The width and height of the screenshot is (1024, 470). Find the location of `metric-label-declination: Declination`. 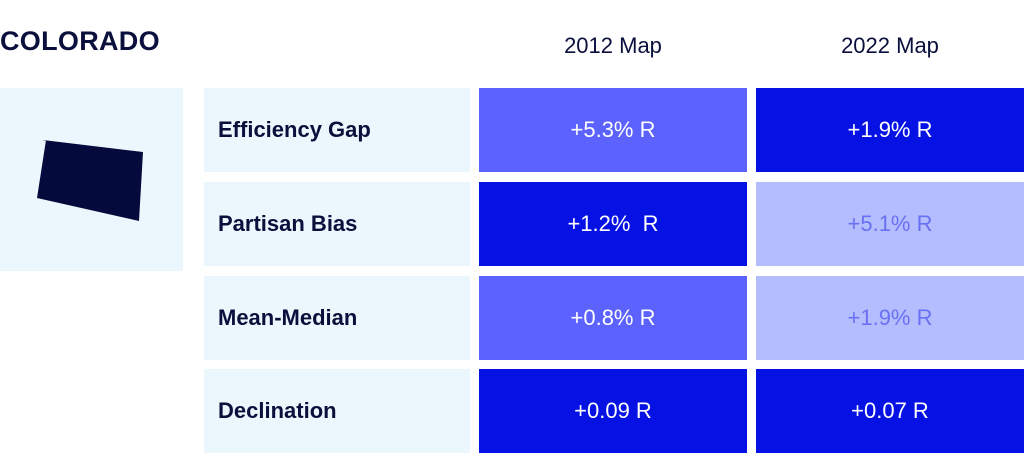

metric-label-declination: Declination is located at coordinates (337, 411).